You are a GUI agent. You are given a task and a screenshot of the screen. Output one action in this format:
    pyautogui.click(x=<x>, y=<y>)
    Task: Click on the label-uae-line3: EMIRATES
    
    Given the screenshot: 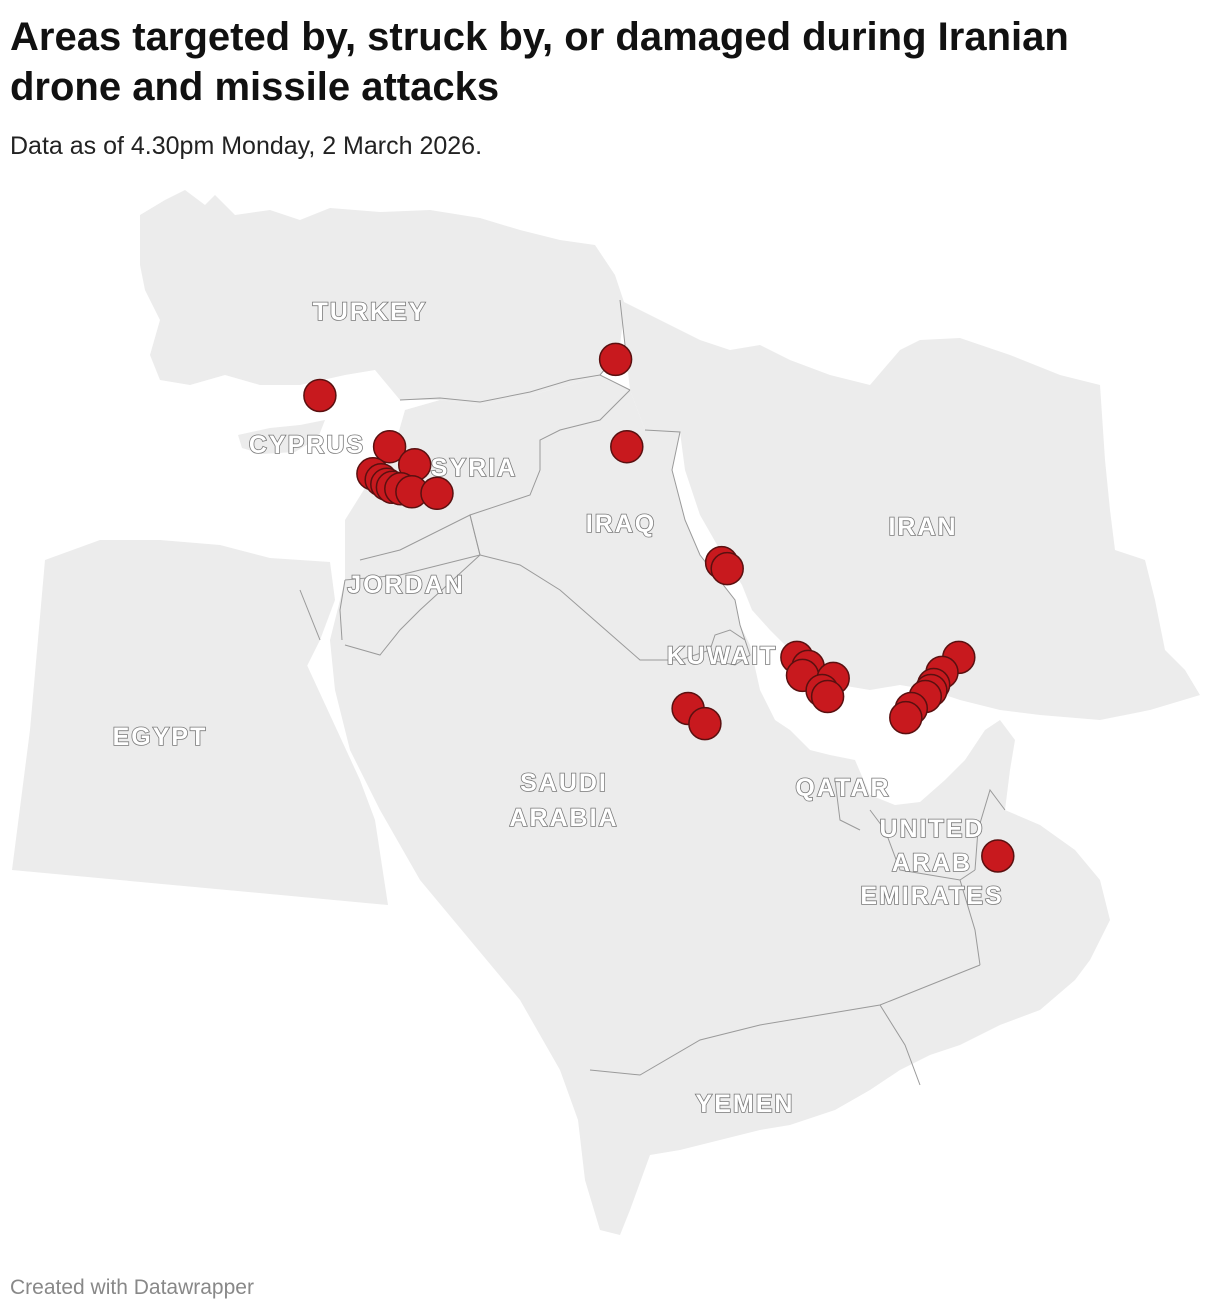 What is the action you would take?
    pyautogui.click(x=931, y=896)
    